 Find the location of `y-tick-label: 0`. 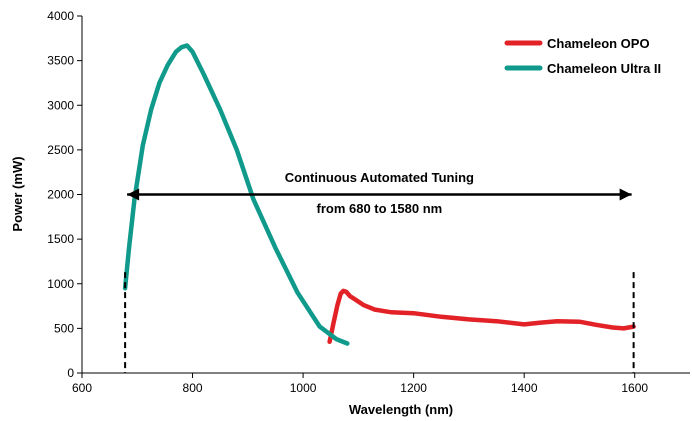

y-tick-label: 0 is located at coordinates (70, 373).